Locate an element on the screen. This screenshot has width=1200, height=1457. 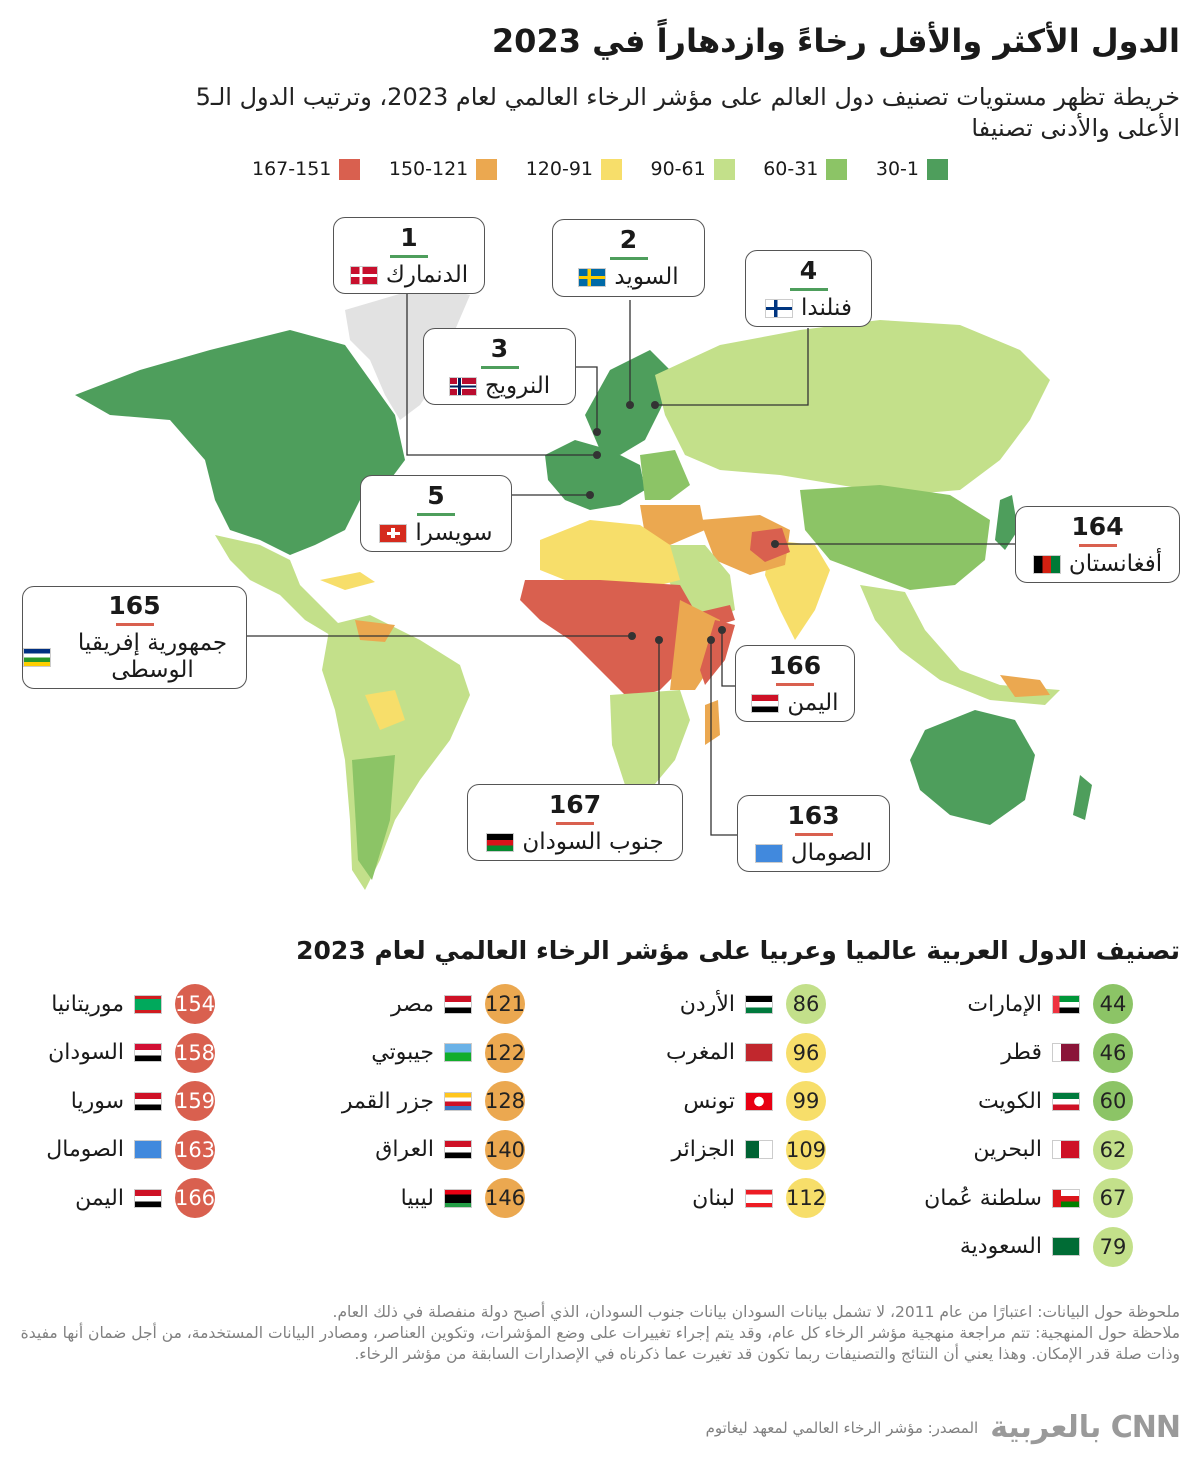
russia is located at coordinates (852, 407).